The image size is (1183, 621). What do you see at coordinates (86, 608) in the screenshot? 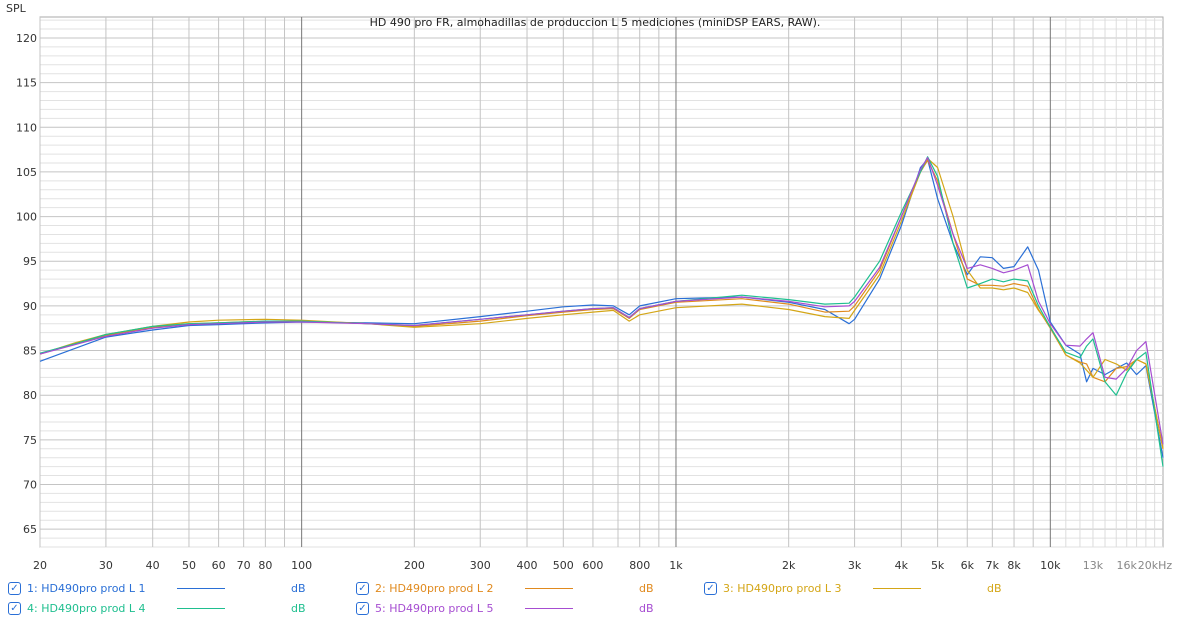
I see `legend-label: 4: HD490pro prod L 4` at bounding box center [86, 608].